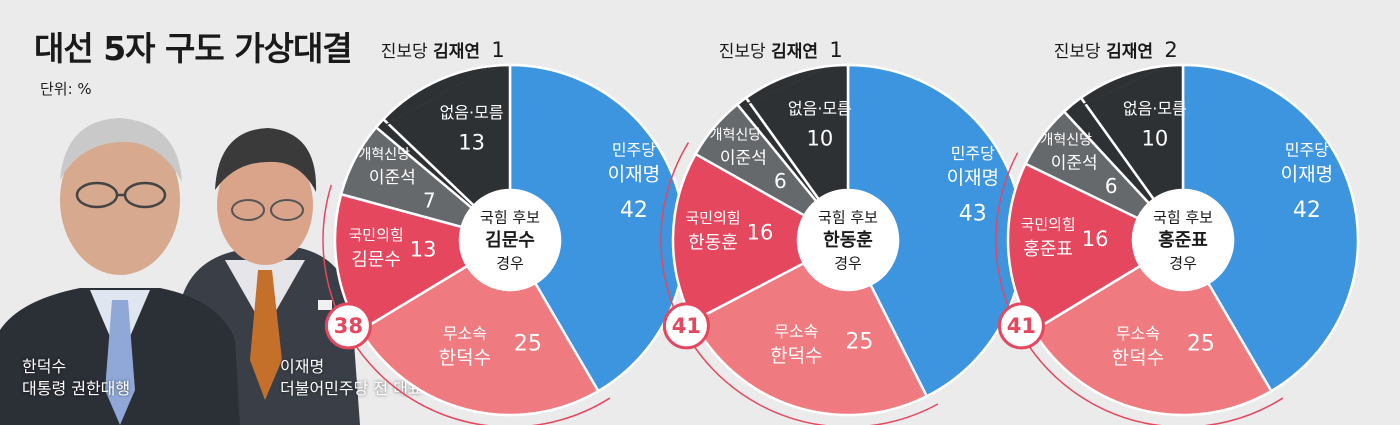  I want to click on conservative-sum-value: 38, so click(348, 326).